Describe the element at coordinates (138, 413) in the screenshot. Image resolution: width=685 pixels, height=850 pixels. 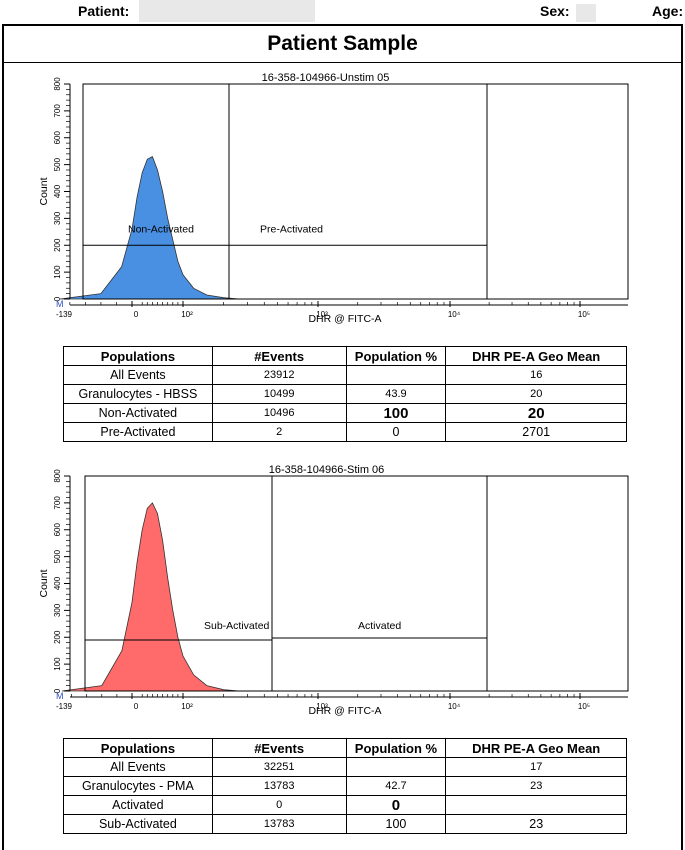
I see `cell-population: Non-Activated` at that location.